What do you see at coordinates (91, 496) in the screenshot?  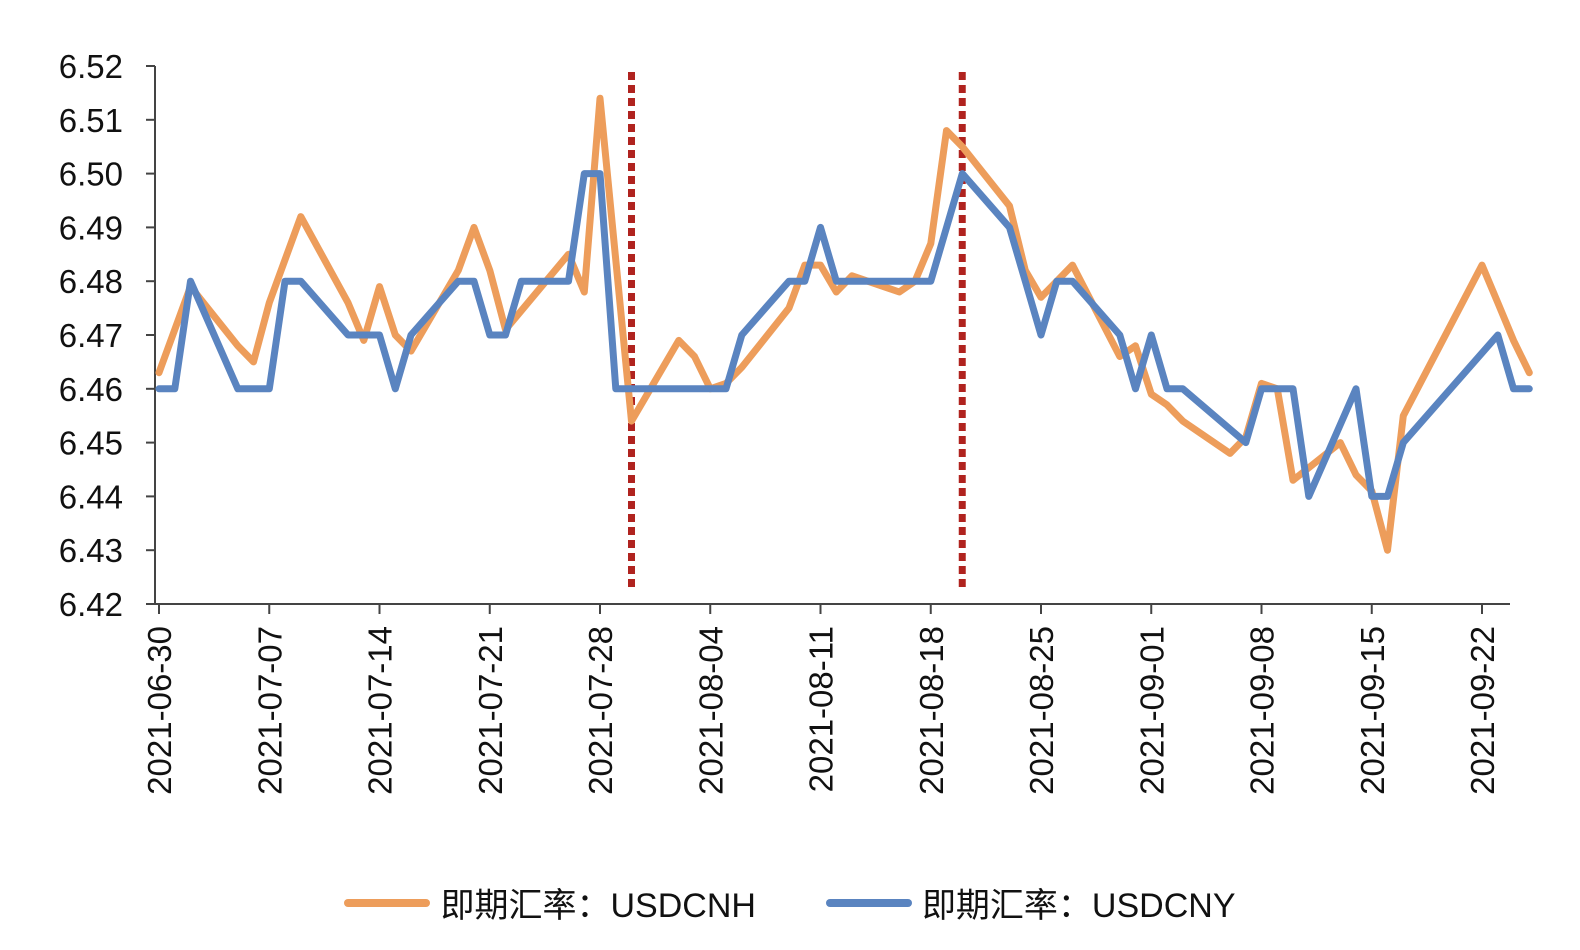 I see `y-tick-label: 6.44` at bounding box center [91, 496].